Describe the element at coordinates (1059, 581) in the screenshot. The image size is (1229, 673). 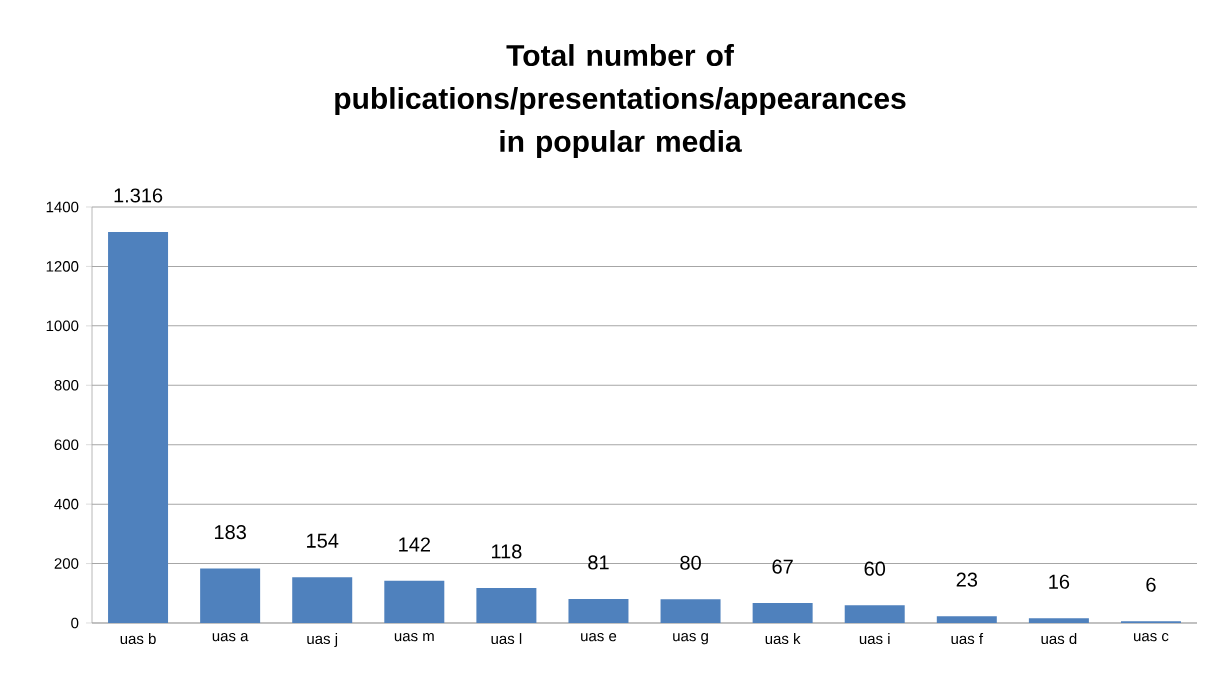
I see `data-label: 16` at that location.